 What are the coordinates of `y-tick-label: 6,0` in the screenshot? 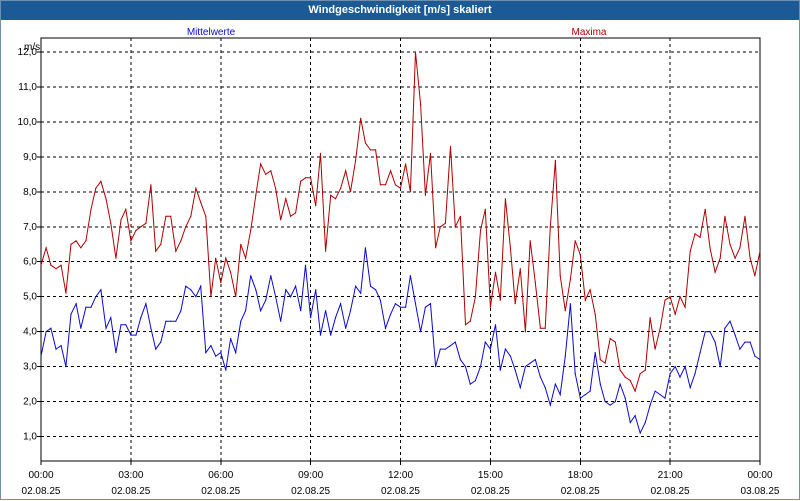 It's located at (30, 262).